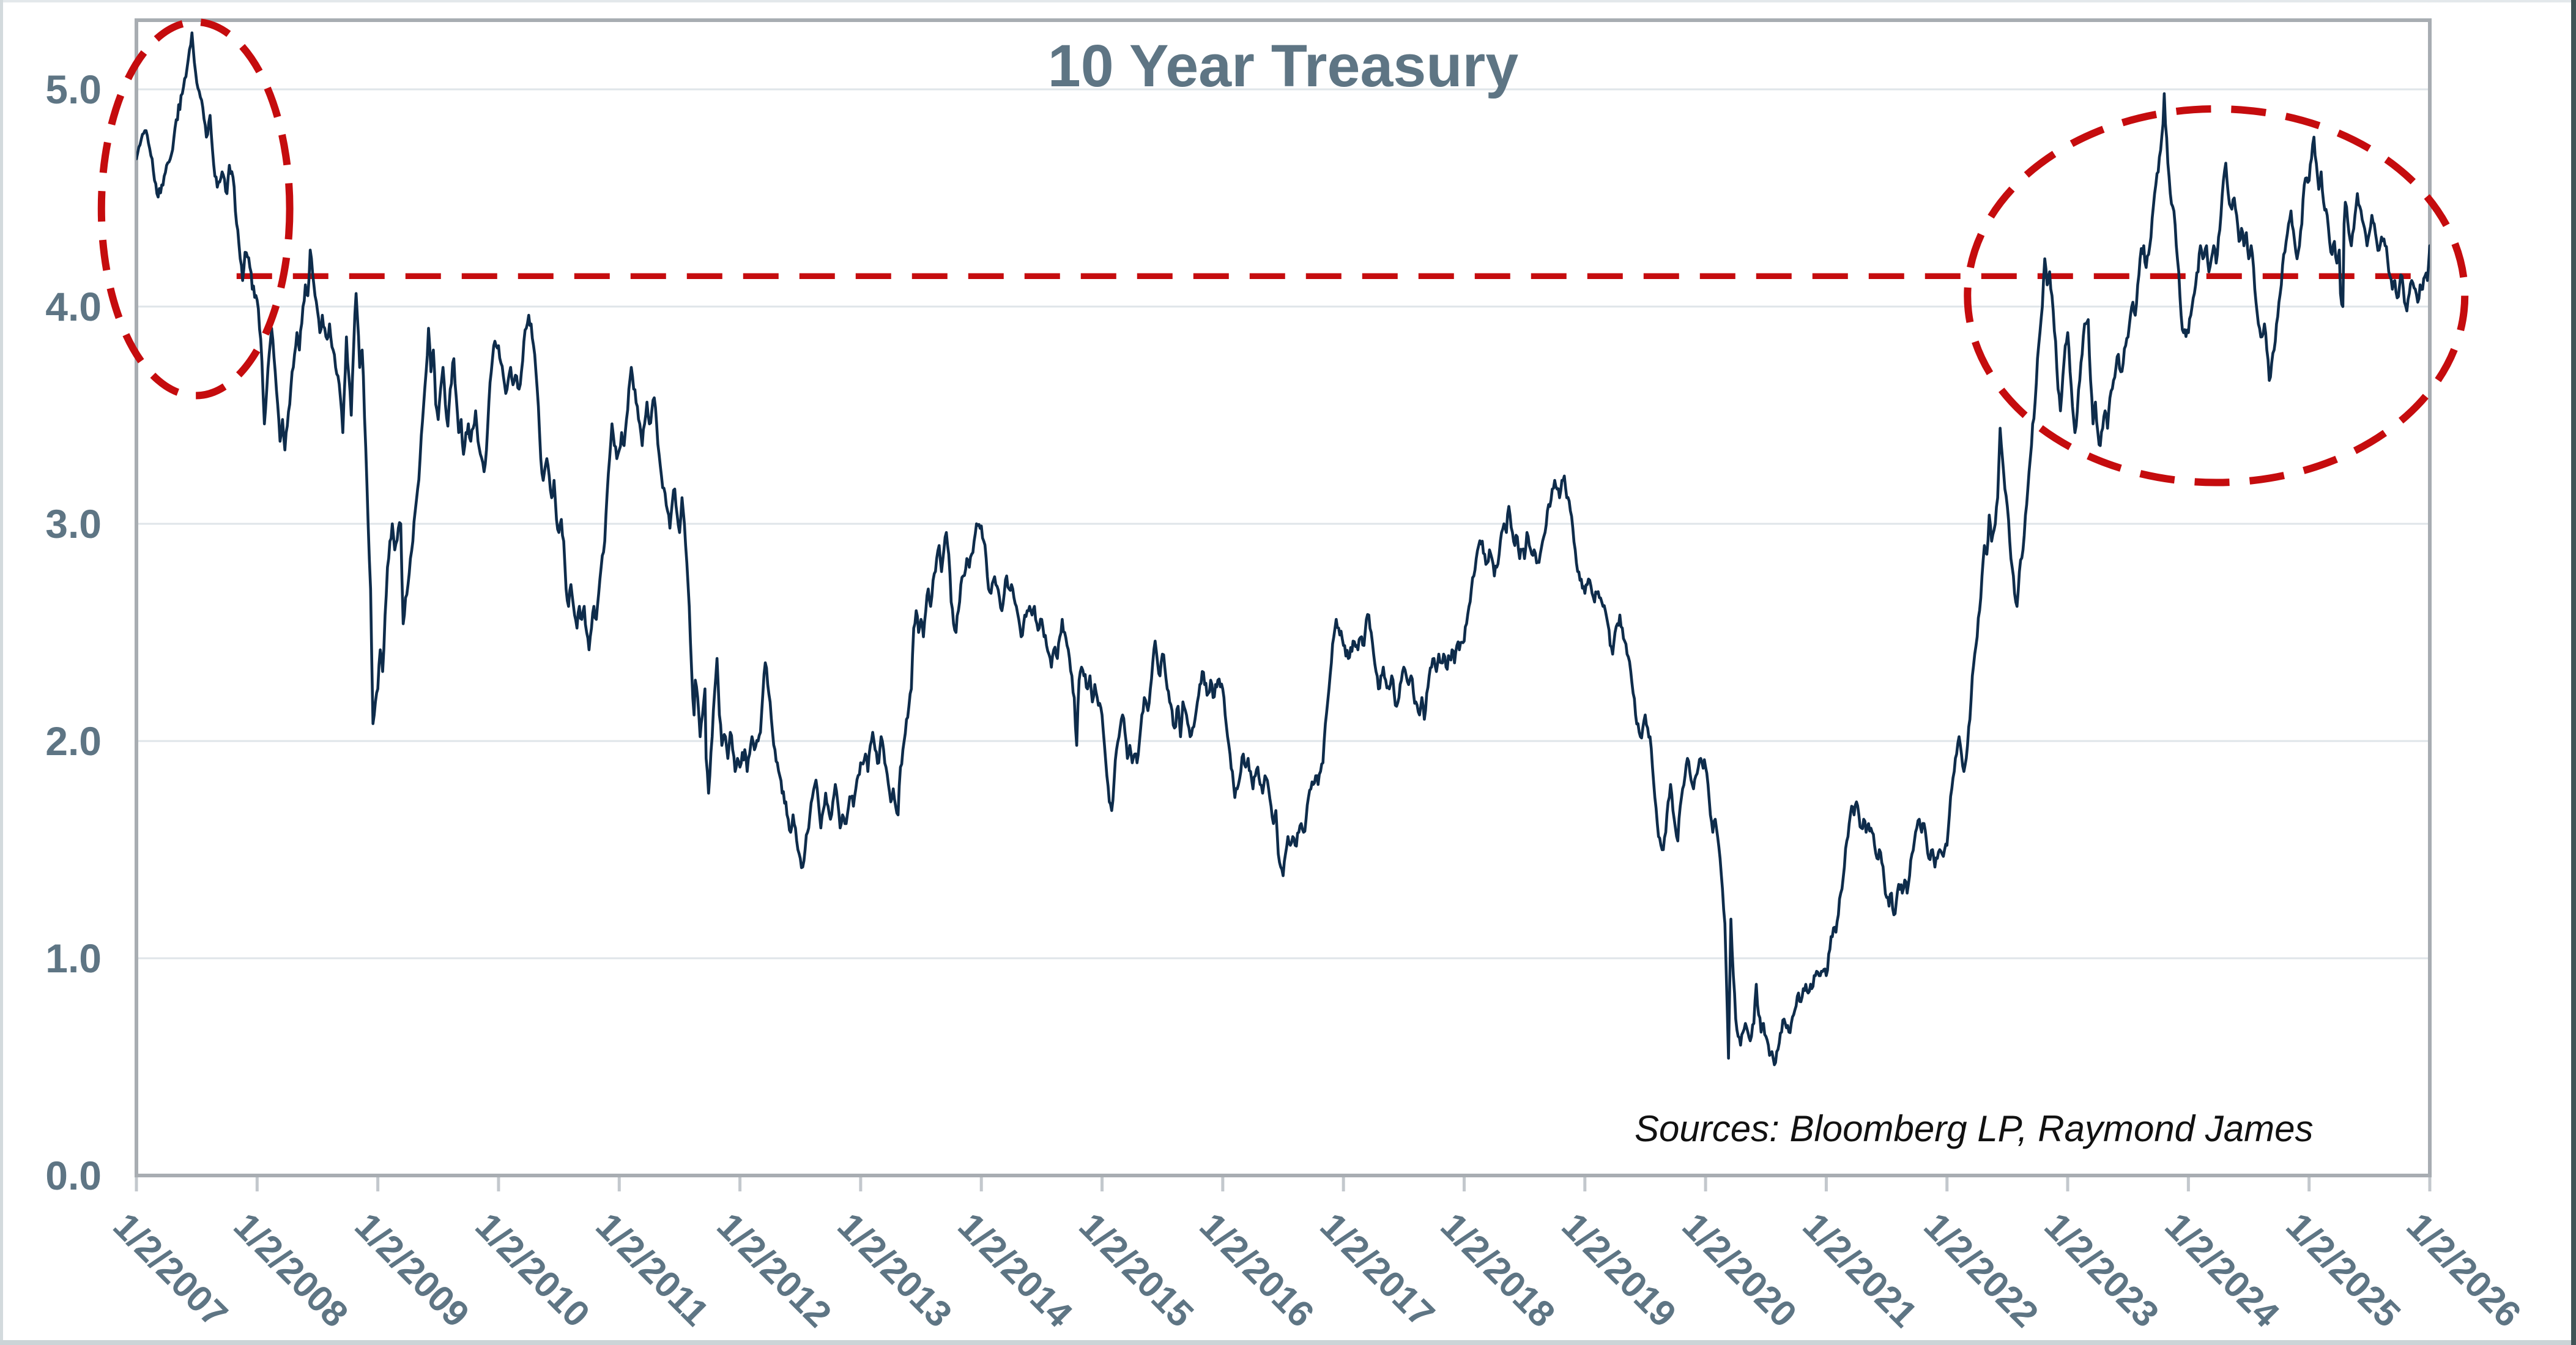  I want to click on x-axis-tick-marks, so click(1283, 1184).